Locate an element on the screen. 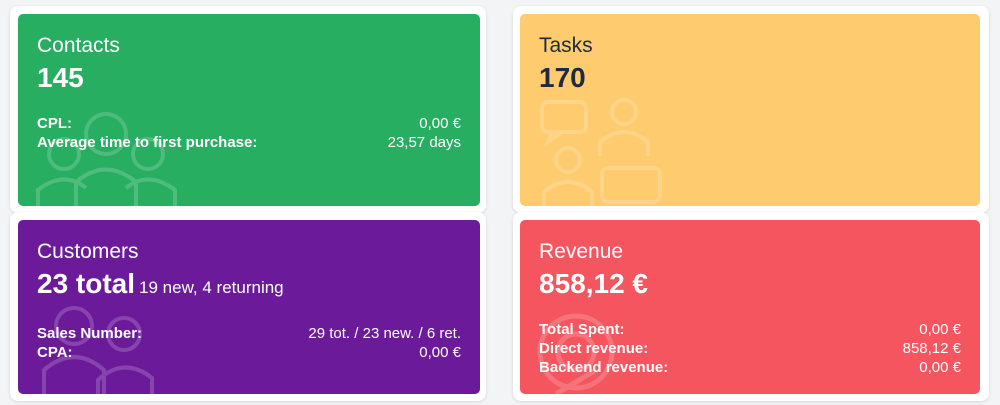 This screenshot has height=405, width=1000. tasks-count: 170 is located at coordinates (562, 77).